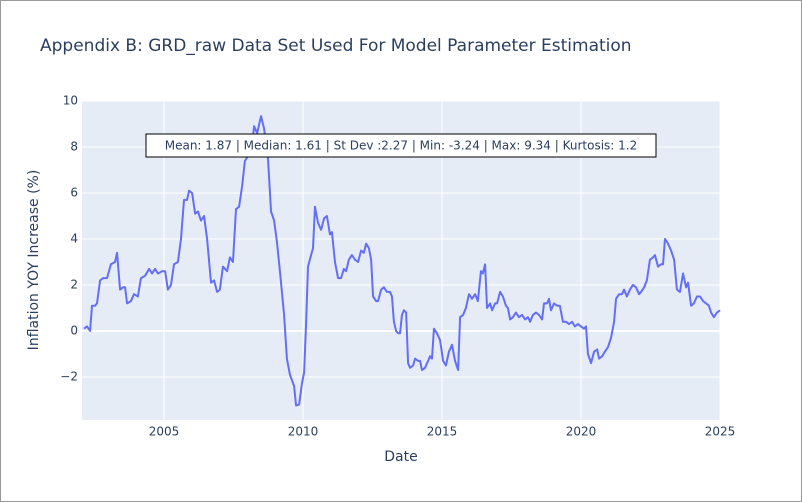  What do you see at coordinates (70, 101) in the screenshot?
I see `y-tick-label: 10` at bounding box center [70, 101].